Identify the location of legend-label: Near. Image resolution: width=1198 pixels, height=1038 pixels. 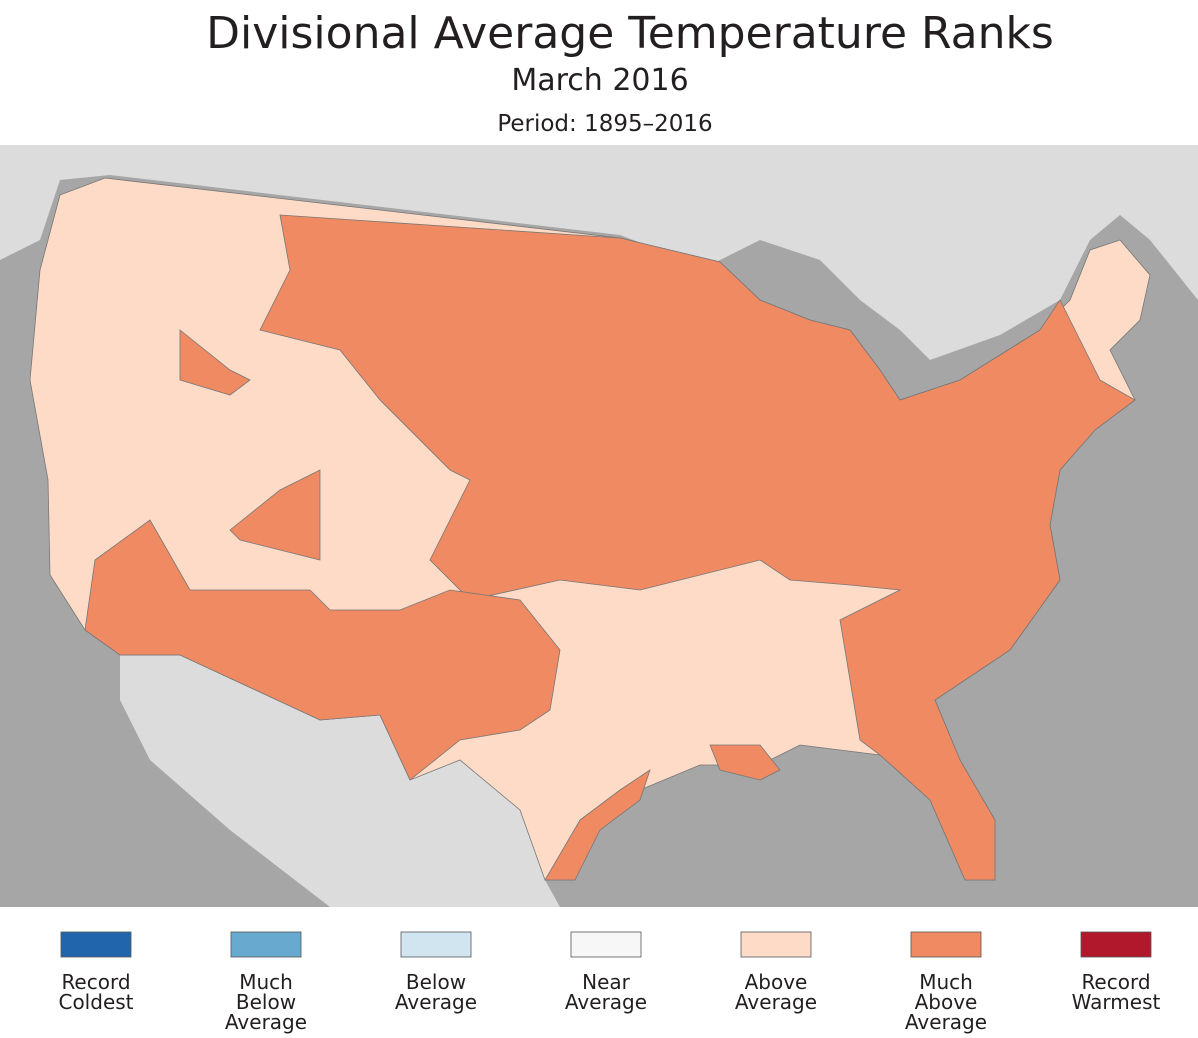
(606, 982).